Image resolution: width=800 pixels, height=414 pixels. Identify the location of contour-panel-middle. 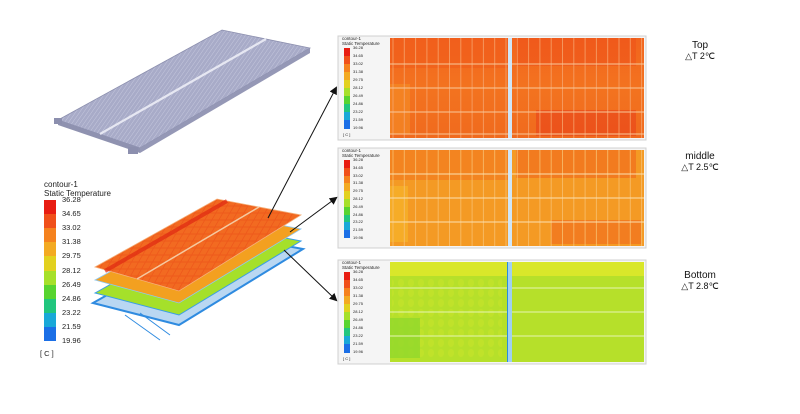
(492, 198).